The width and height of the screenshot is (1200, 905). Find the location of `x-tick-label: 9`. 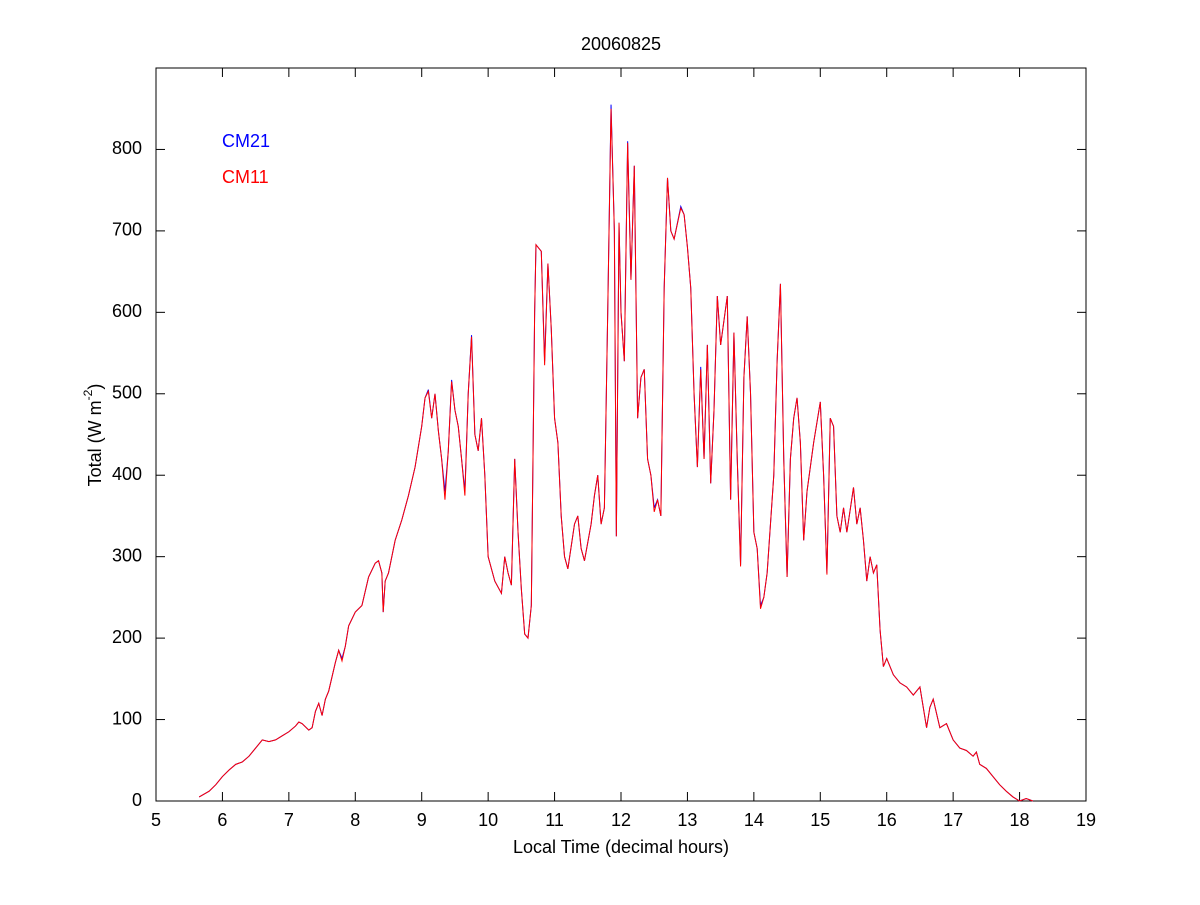

x-tick-label: 9 is located at coordinates (422, 820).